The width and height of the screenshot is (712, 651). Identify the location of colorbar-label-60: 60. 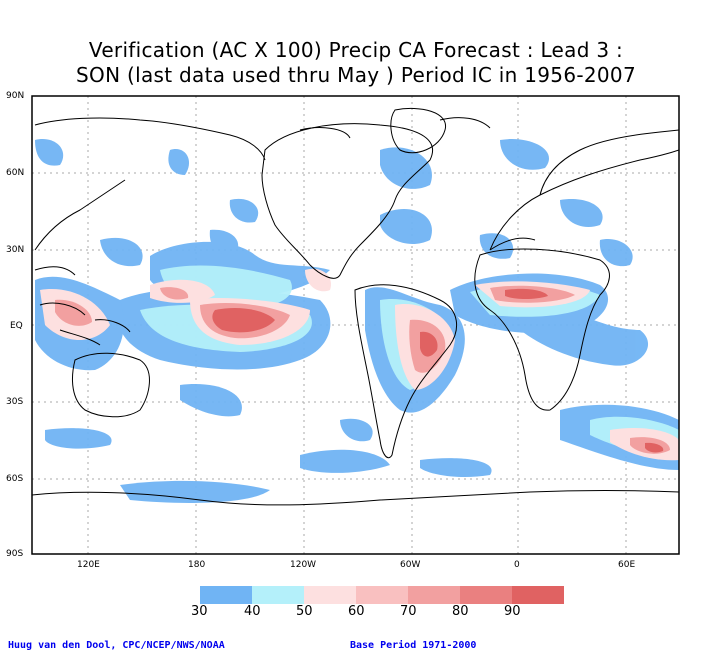
(356, 611).